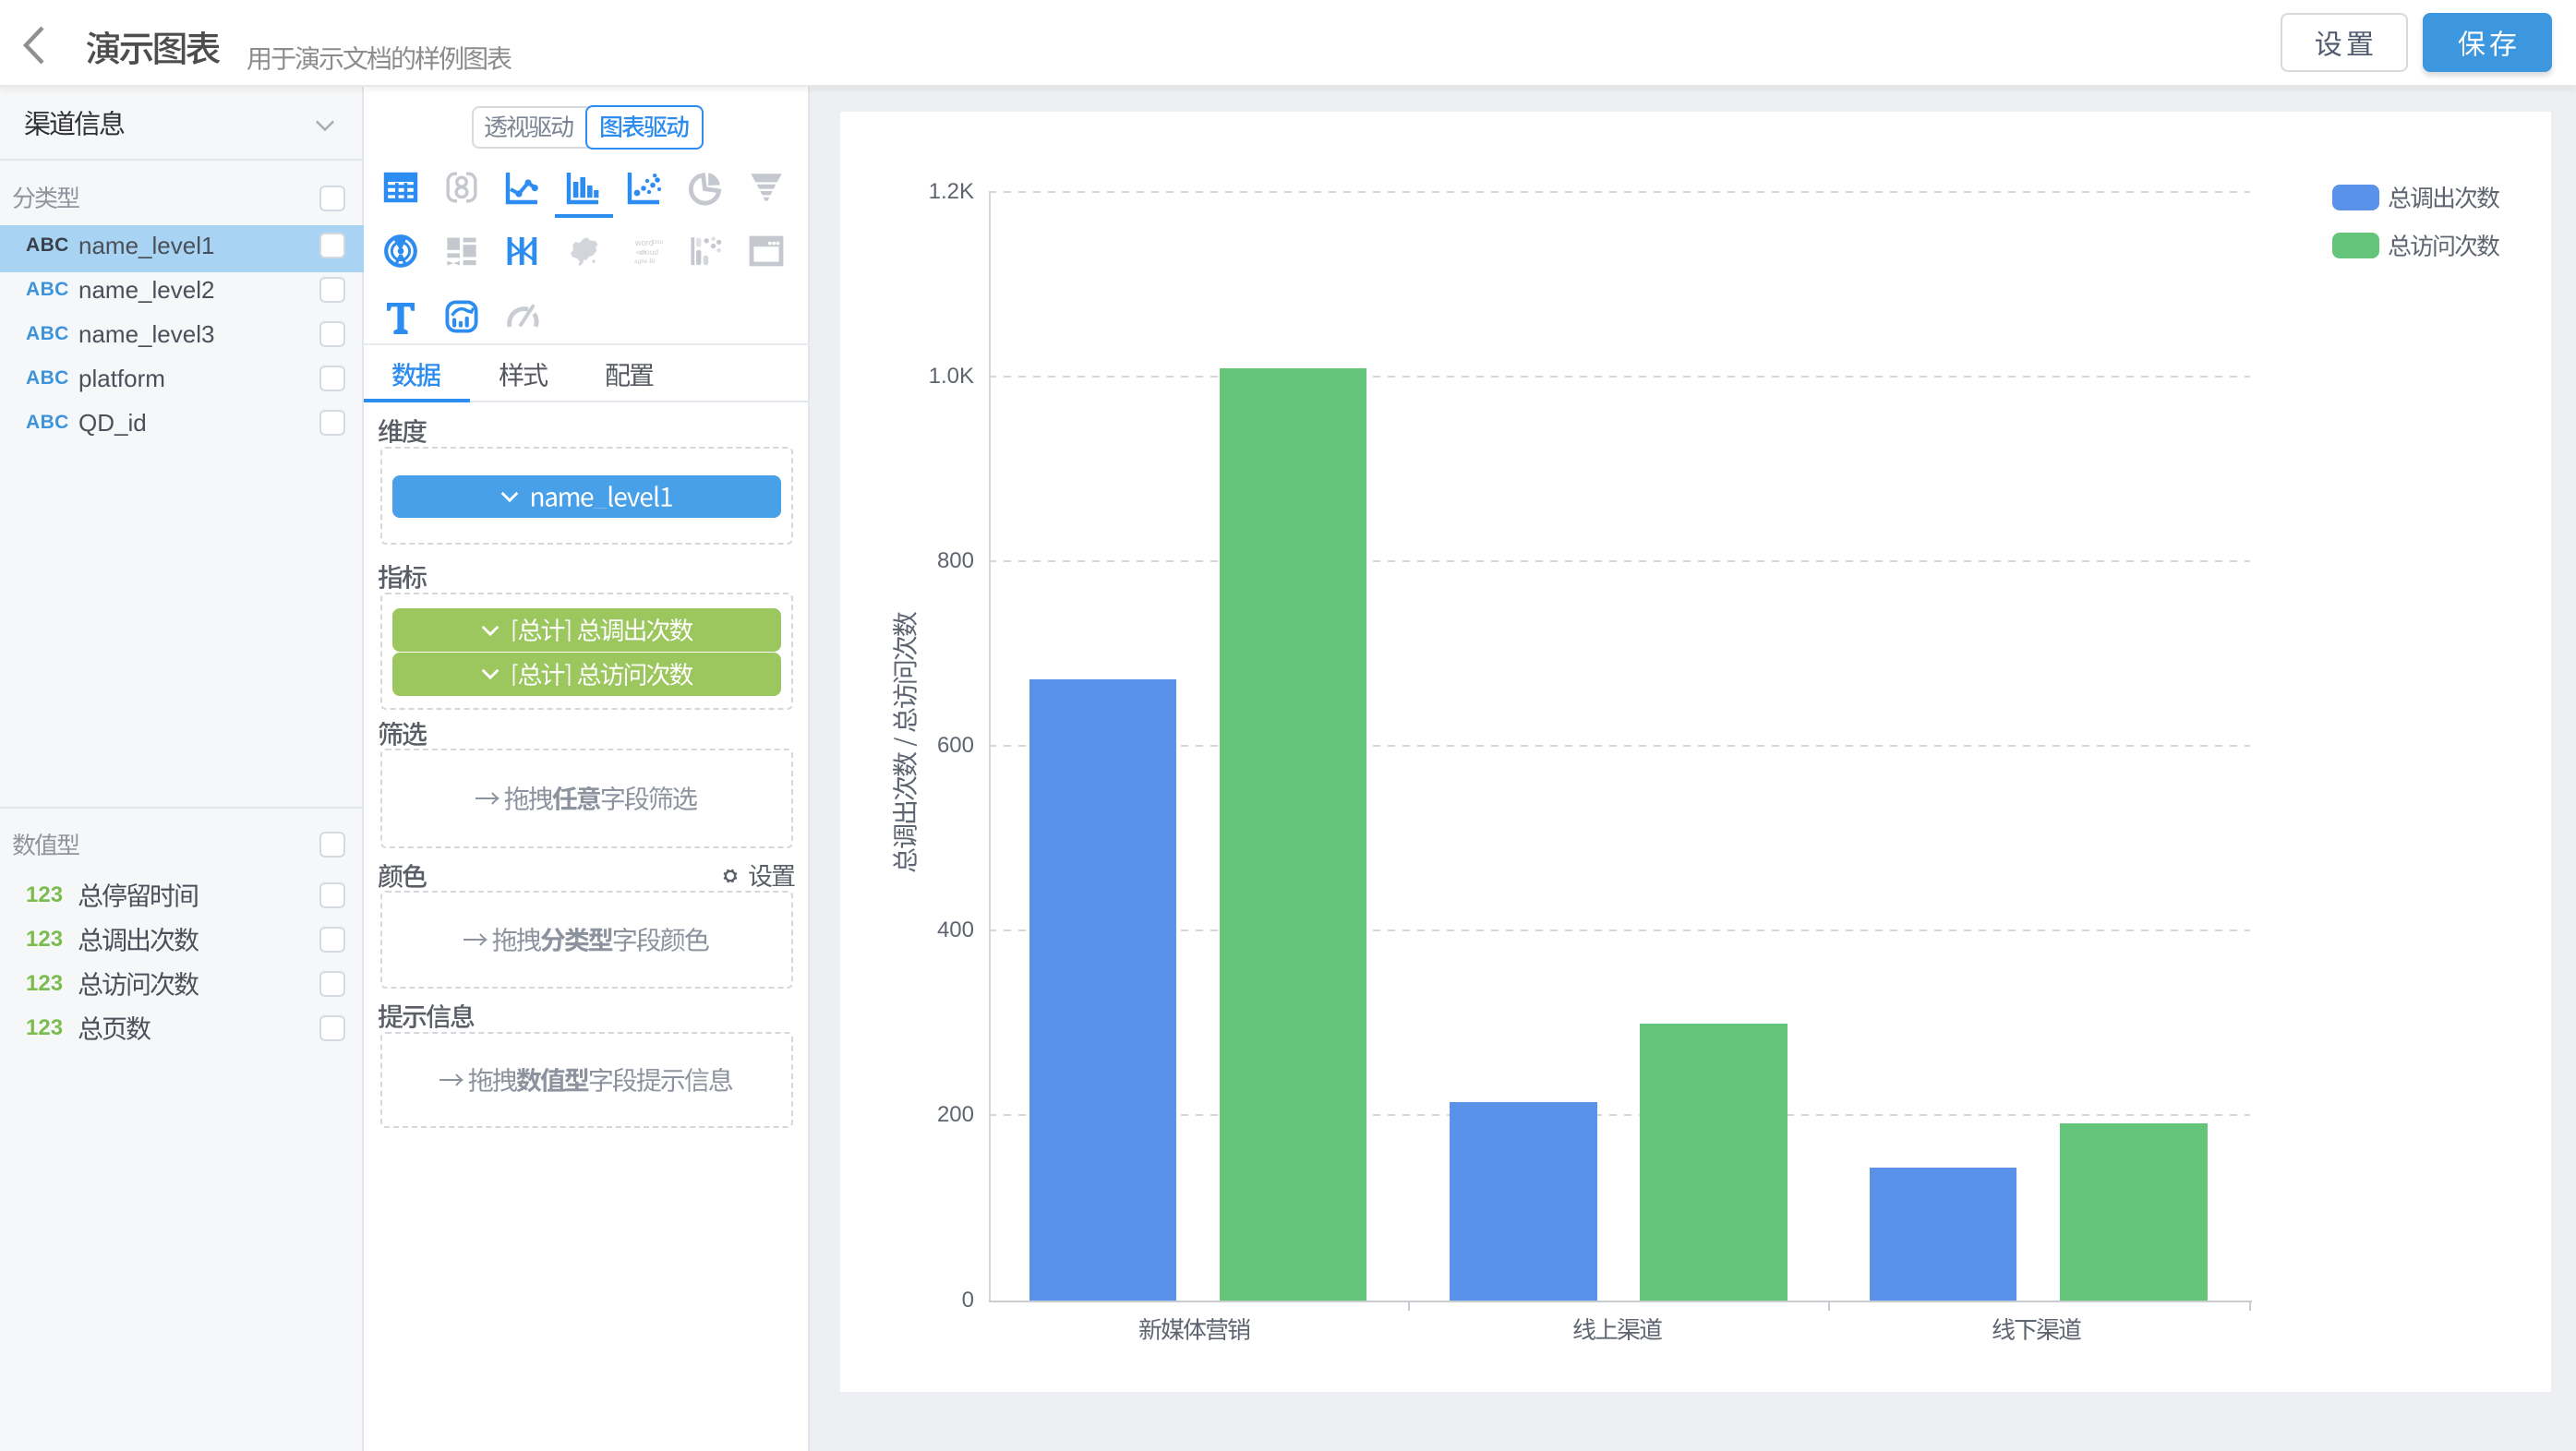 The width and height of the screenshot is (2576, 1451). Describe the element at coordinates (641, 253) in the screenshot. I see `svg-text: agile` at that location.